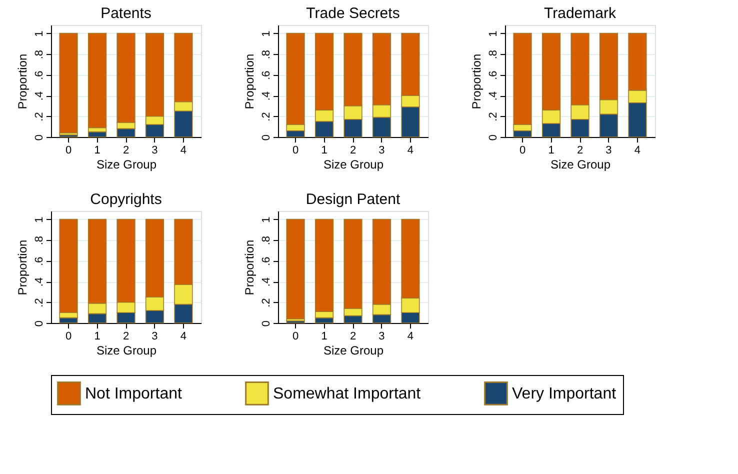 Image resolution: width=738 pixels, height=474 pixels. Describe the element at coordinates (133, 393) in the screenshot. I see `legend-label: Not Important` at that location.